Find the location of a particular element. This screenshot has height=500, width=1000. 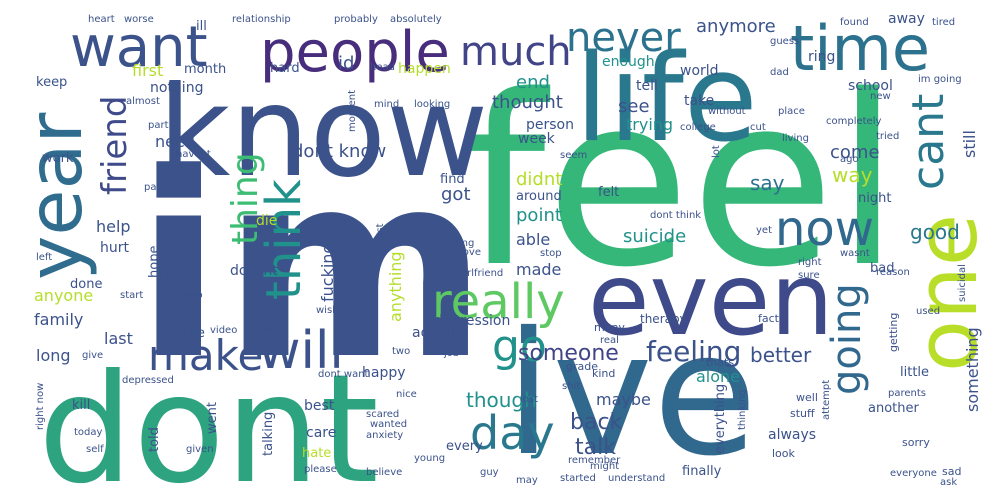

word-doesnt: doesnt is located at coordinates (254, 271).